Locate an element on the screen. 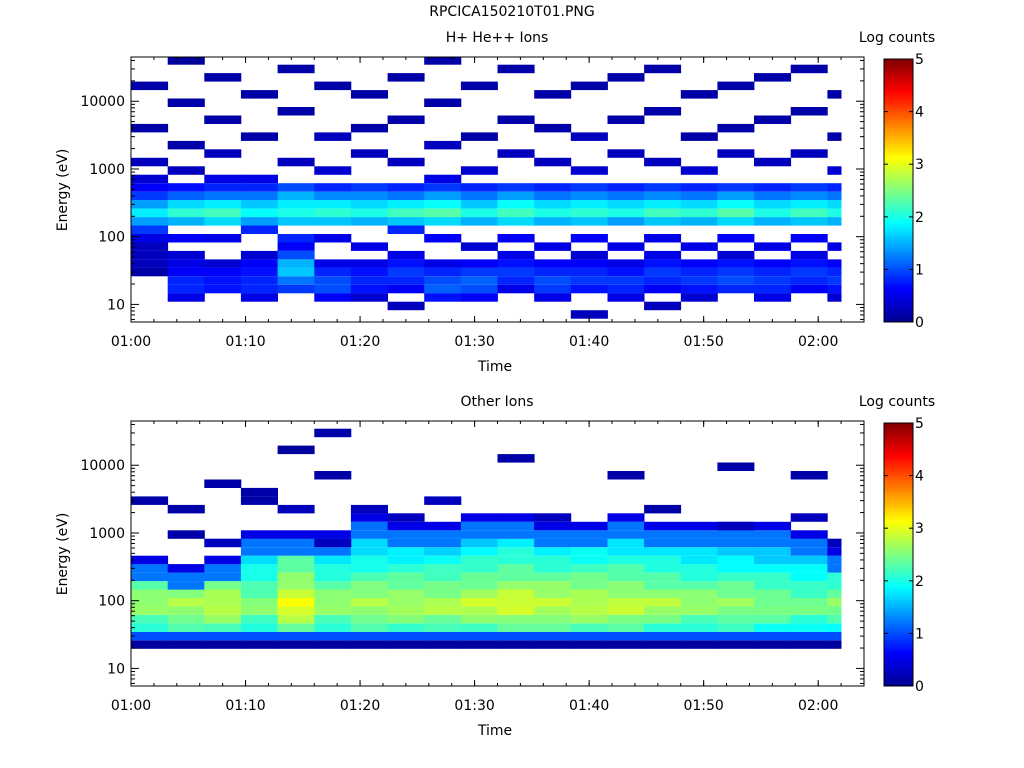 This screenshot has width=1024, height=768. colorbar-tick-label: 5 is located at coordinates (919, 424).